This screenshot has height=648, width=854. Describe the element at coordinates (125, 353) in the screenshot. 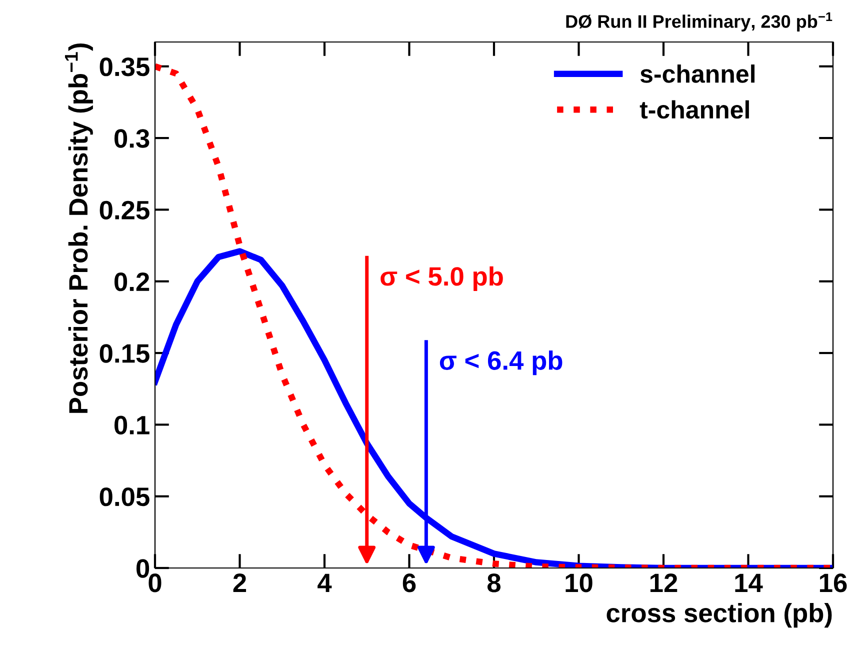

I see `y-tick-label: 0.15` at that location.